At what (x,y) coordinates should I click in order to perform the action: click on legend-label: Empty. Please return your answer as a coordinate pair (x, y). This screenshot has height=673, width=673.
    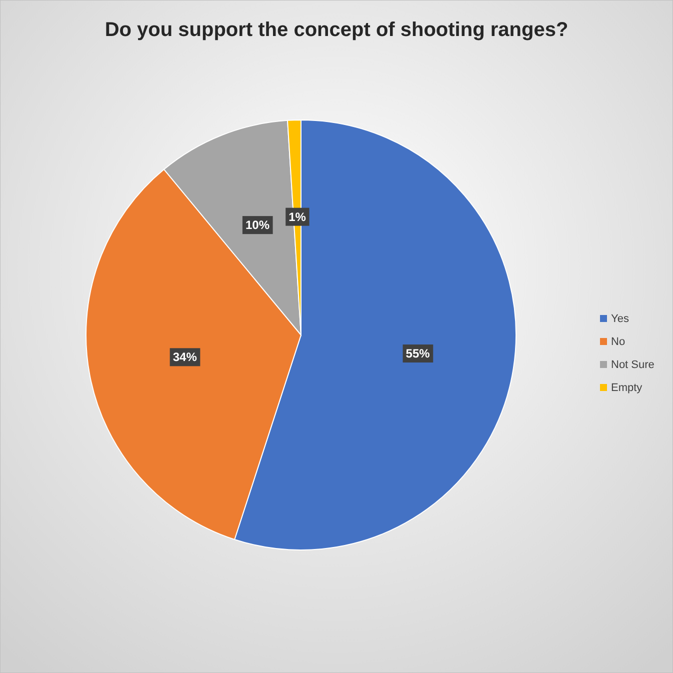
    Looking at the image, I should click on (627, 388).